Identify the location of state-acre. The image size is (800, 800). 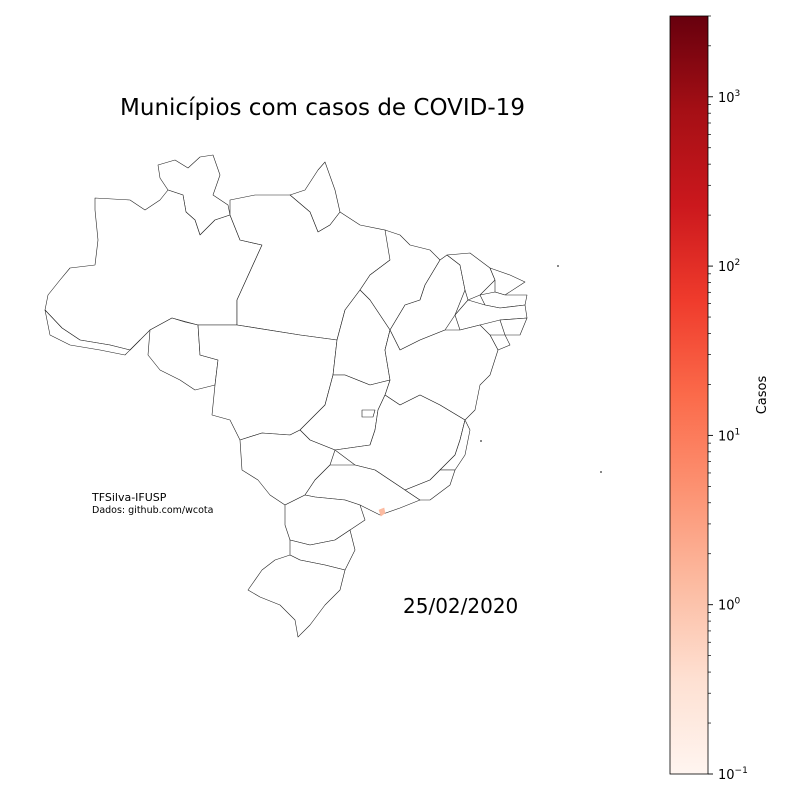
(92, 332).